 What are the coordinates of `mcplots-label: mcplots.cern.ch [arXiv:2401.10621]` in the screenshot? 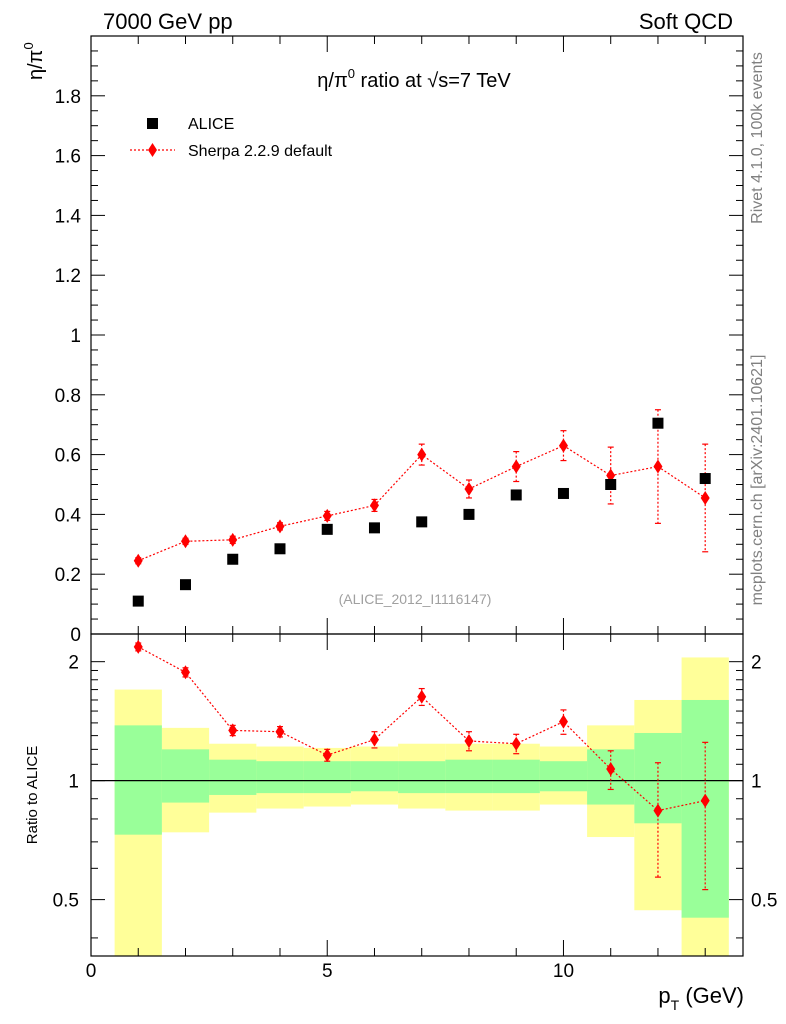 It's located at (757, 480).